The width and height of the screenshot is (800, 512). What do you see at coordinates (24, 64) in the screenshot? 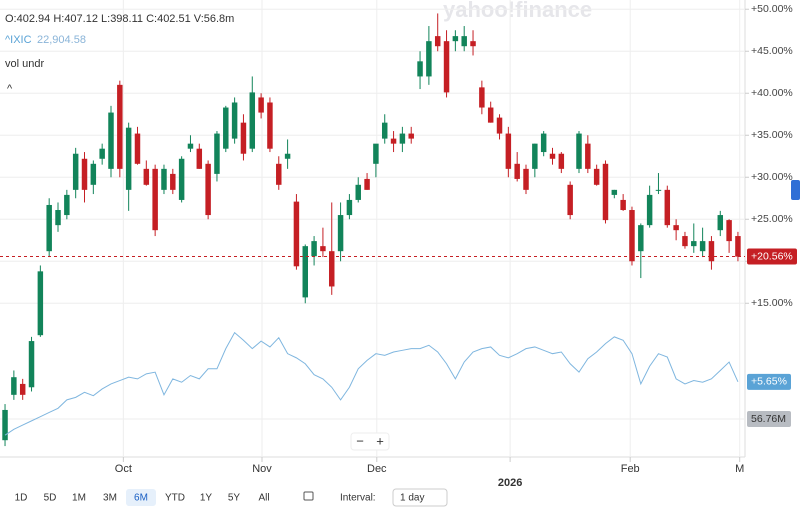
I see `indicator: vol undr` at bounding box center [24, 64].